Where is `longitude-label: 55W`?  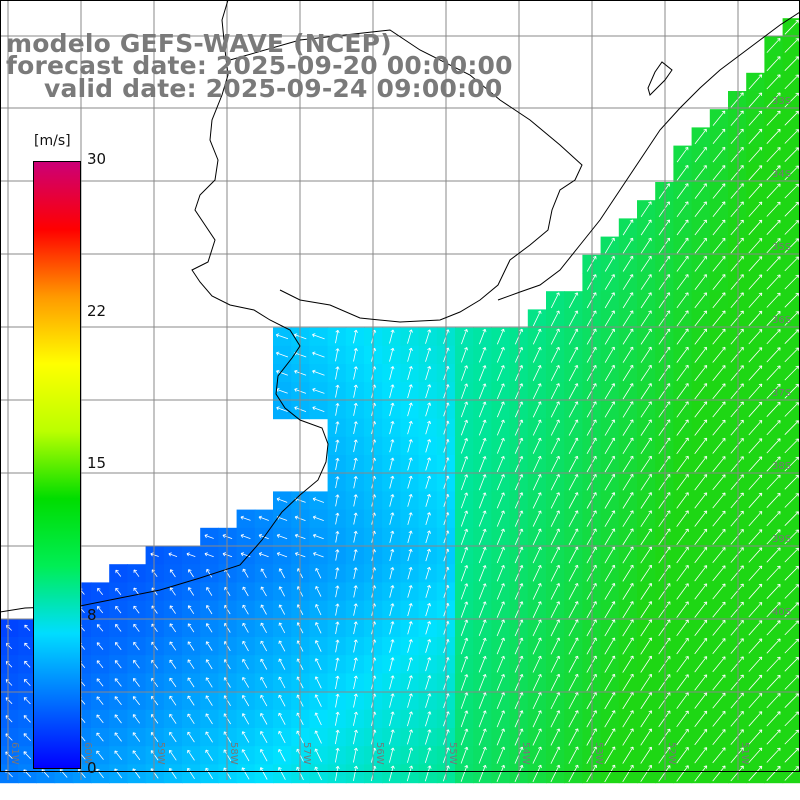
longitude-label: 55W is located at coordinates (452, 753).